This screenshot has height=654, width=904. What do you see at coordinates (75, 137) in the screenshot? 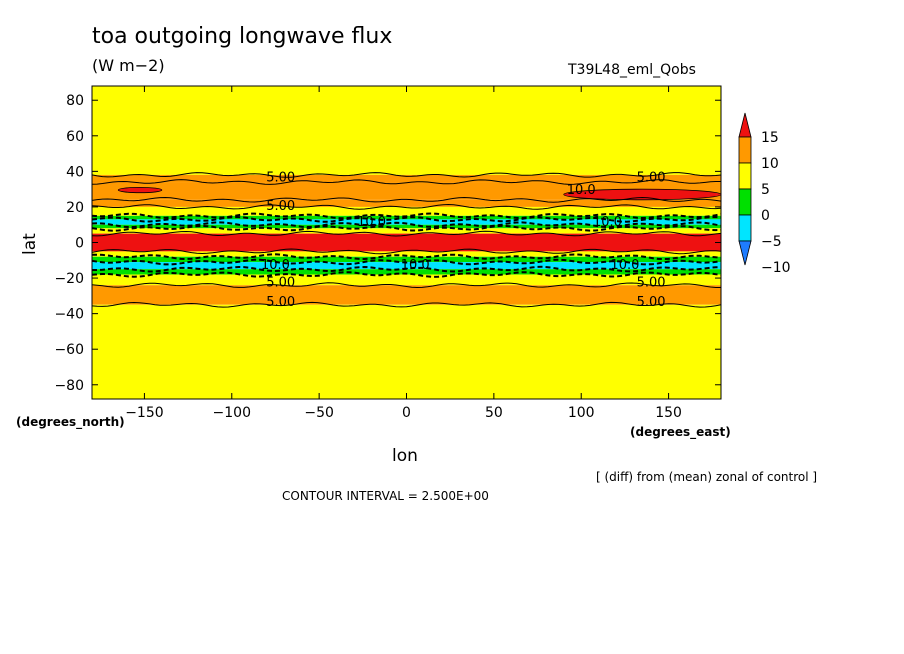
I see `y-tick-label: 60` at bounding box center [75, 137].